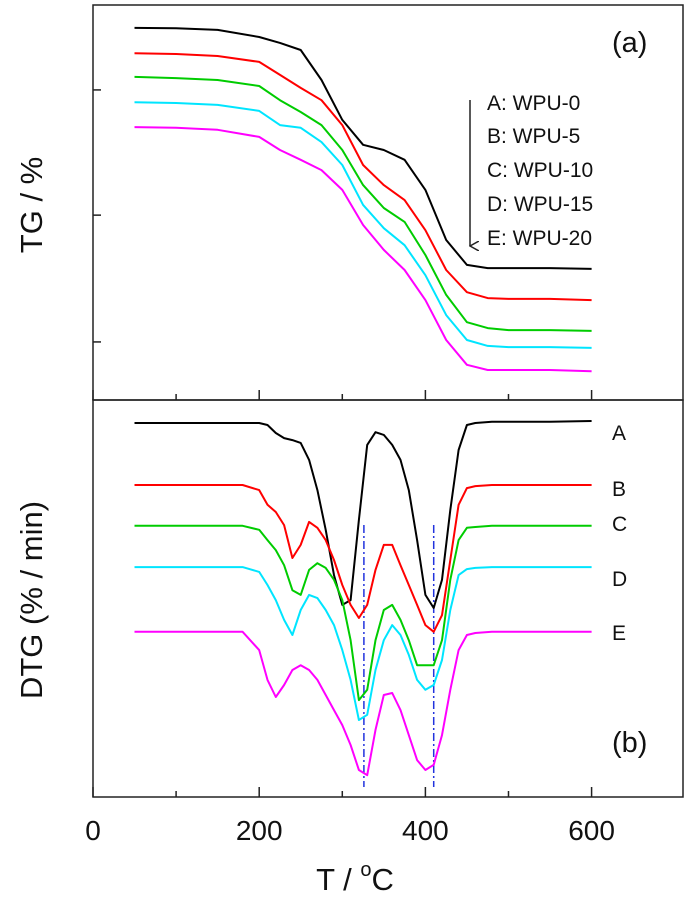 The width and height of the screenshot is (685, 900). Describe the element at coordinates (425, 830) in the screenshot. I see `x-tick-label: 400` at that location.